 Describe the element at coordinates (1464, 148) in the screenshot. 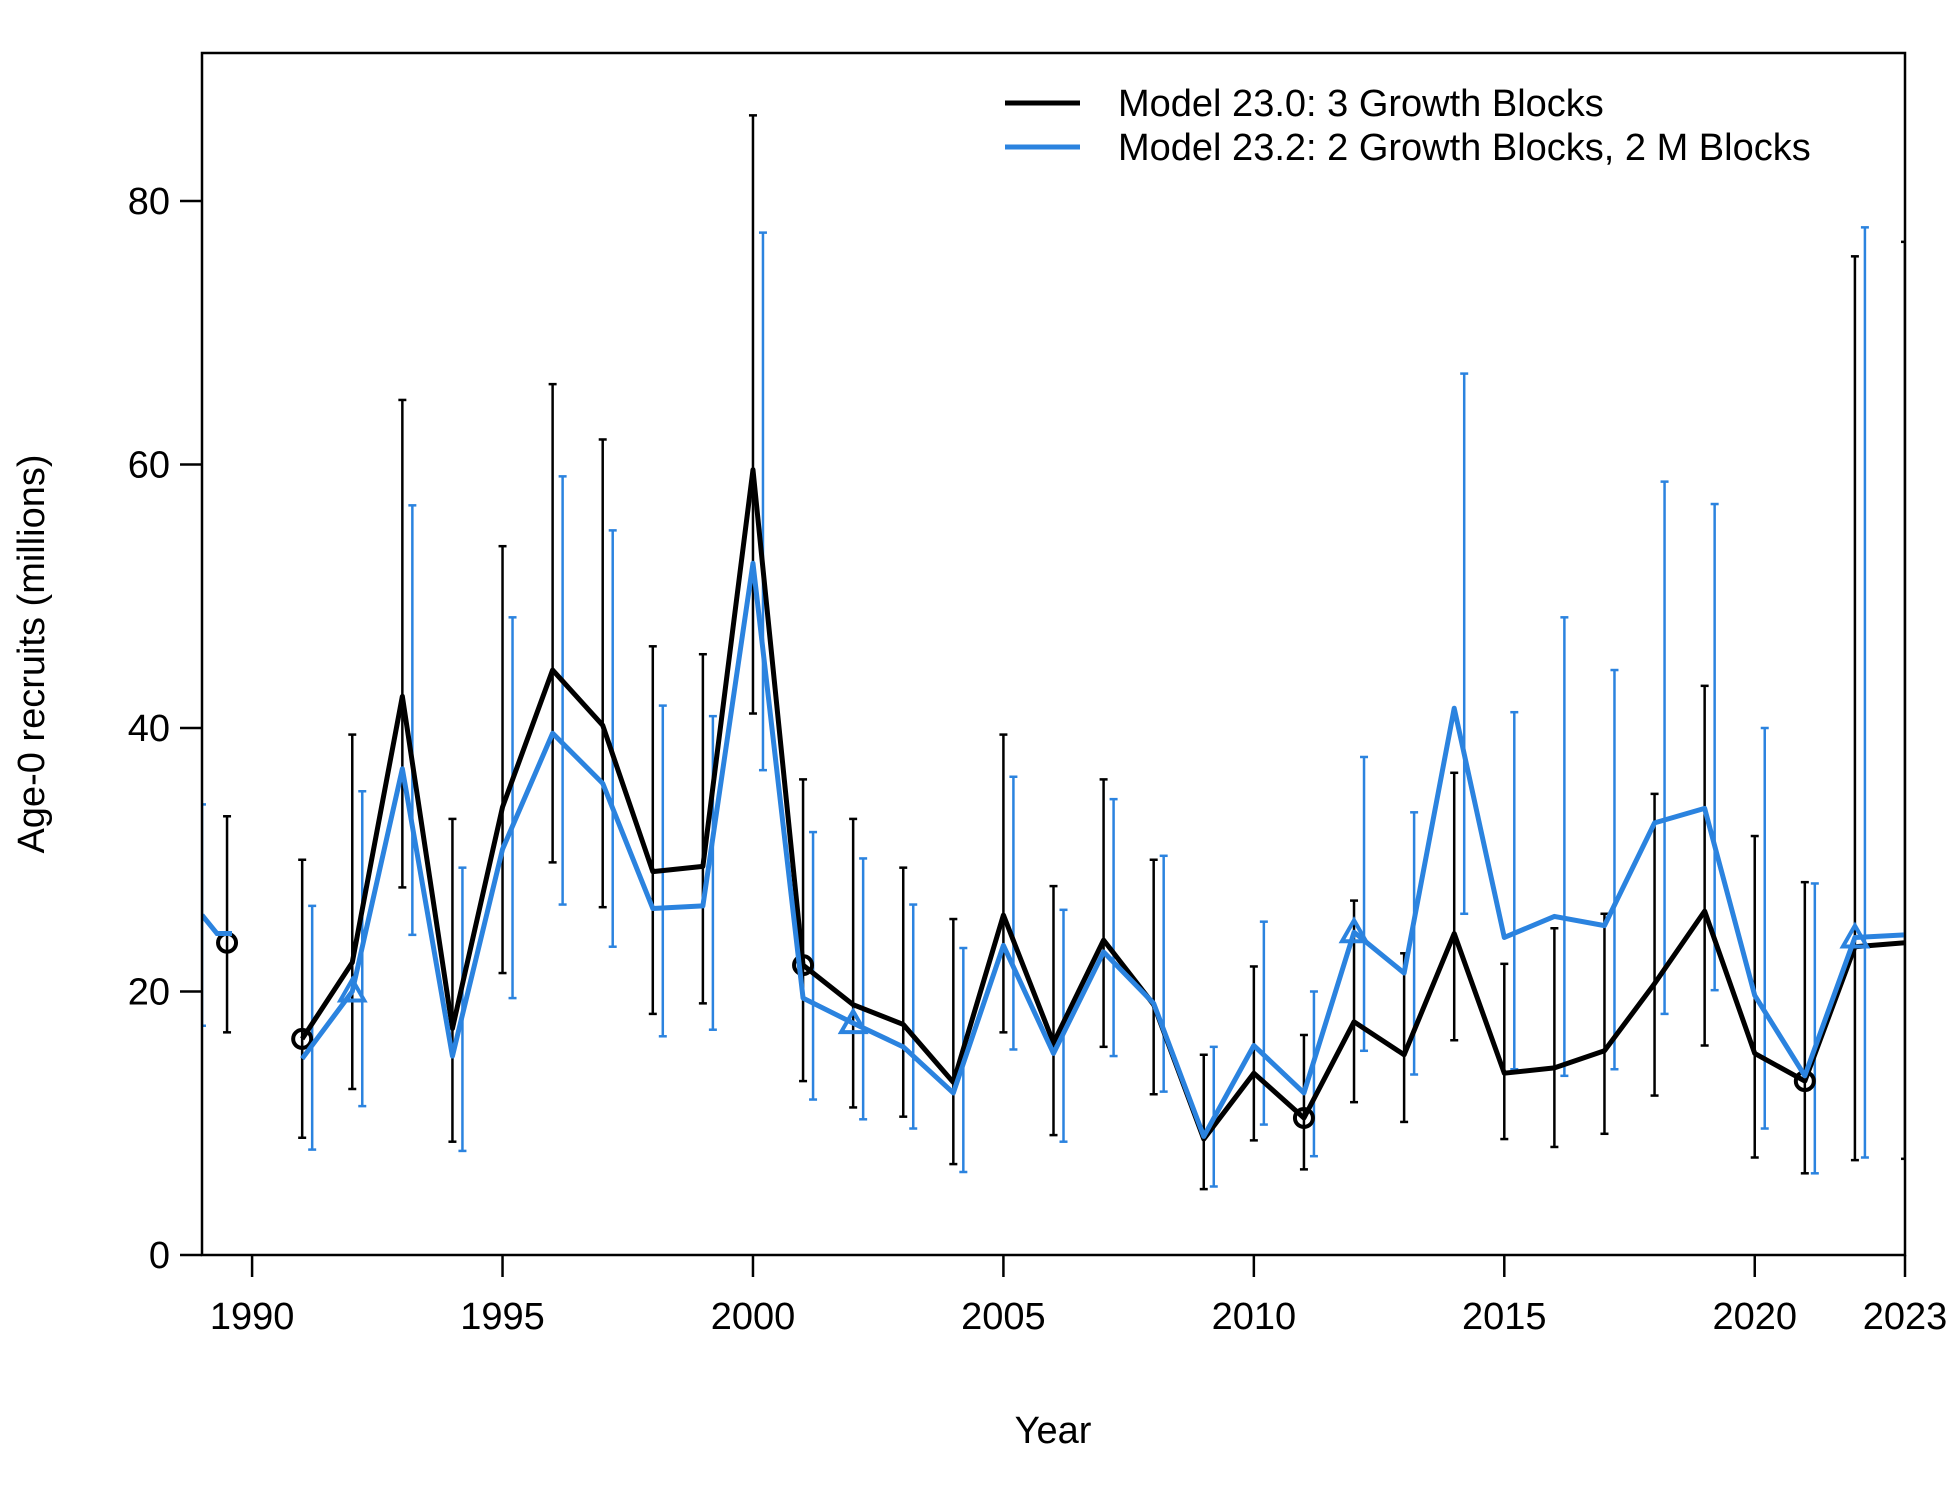

I see `legend-label: Model 23.2: 2 Growth Blocks, 2 M Blocks` at that location.